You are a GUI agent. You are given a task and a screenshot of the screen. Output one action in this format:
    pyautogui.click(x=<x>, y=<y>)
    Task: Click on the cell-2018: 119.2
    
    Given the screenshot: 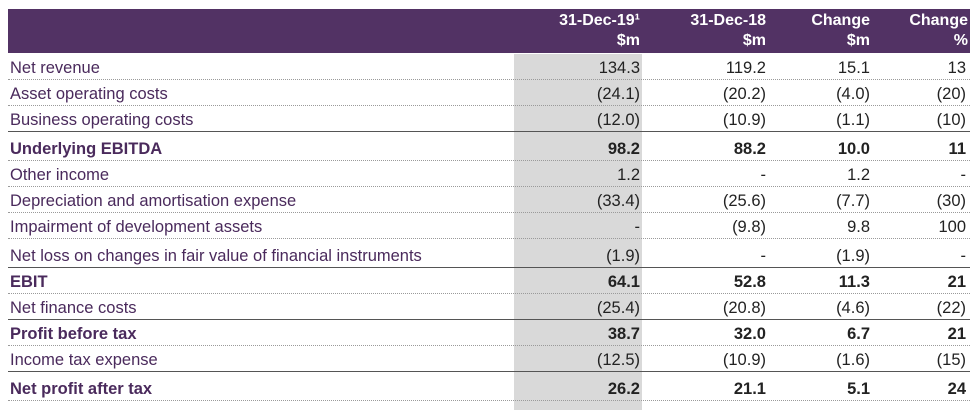 What is the action you would take?
    pyautogui.click(x=745, y=68)
    